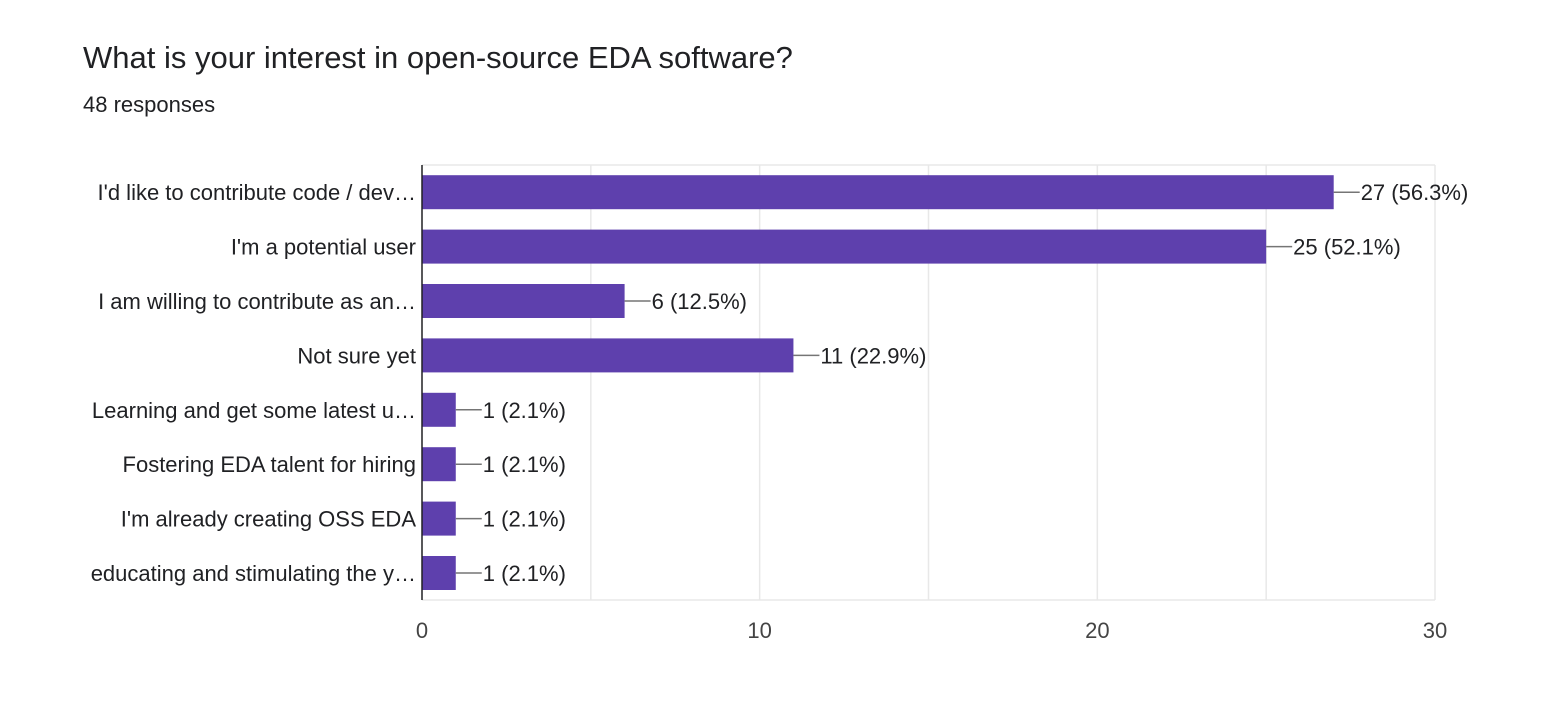 The width and height of the screenshot is (1558, 720). What do you see at coordinates (1415, 192) in the screenshot?
I see `data-label: 27 (56.3%)` at bounding box center [1415, 192].